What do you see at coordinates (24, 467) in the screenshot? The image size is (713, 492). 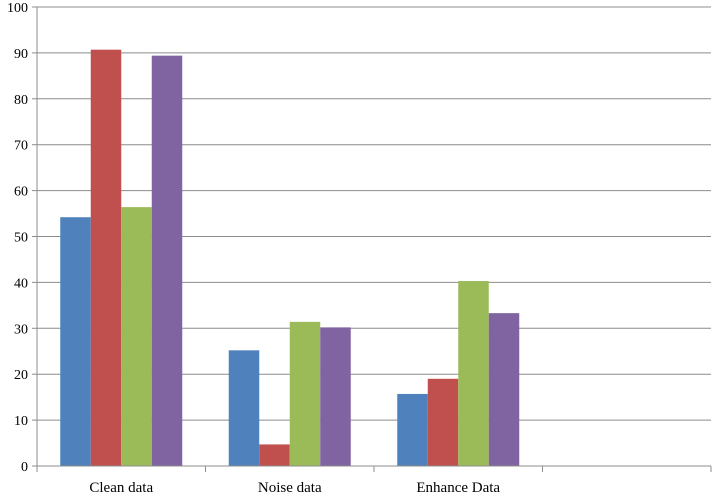 I see `y-tick-label: 0` at bounding box center [24, 467].